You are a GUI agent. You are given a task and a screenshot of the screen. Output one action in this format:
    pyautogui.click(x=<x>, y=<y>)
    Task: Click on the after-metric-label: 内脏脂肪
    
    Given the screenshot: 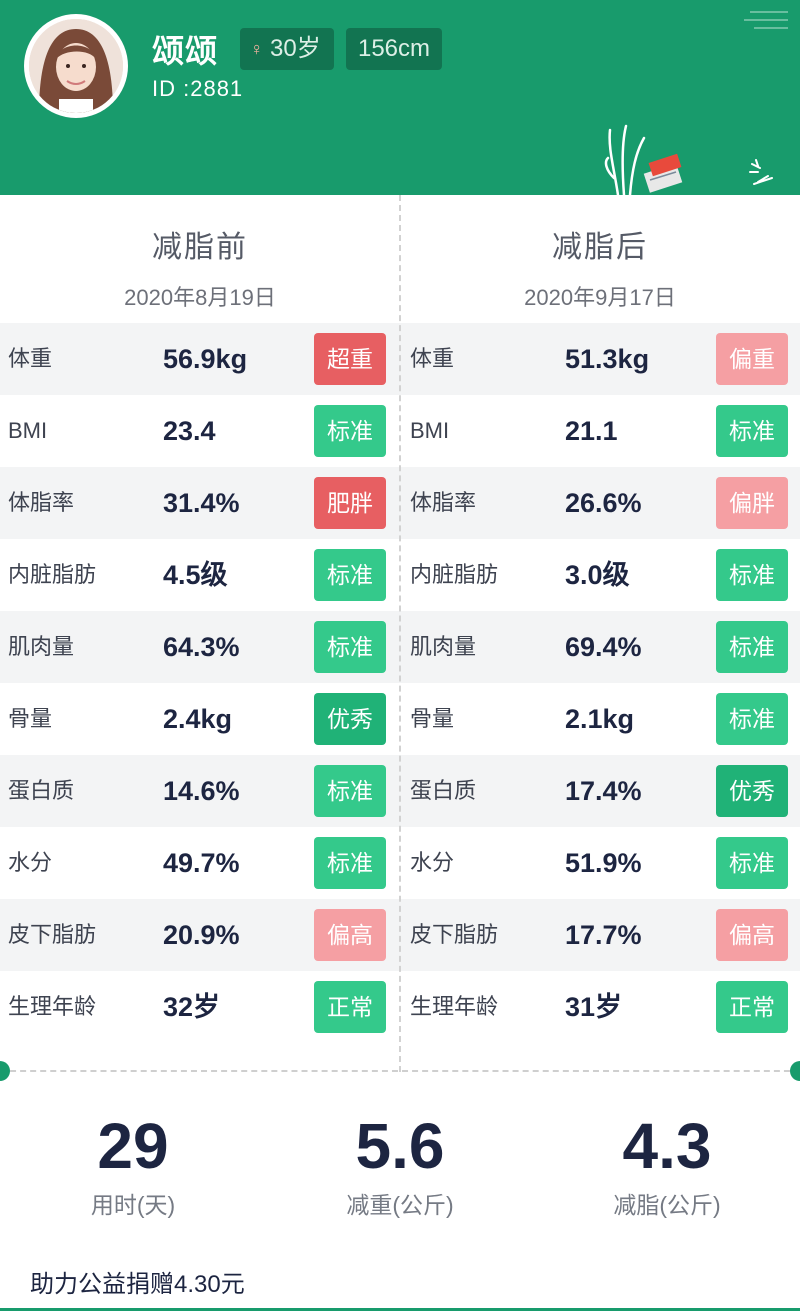 What is the action you would take?
    pyautogui.click(x=454, y=574)
    